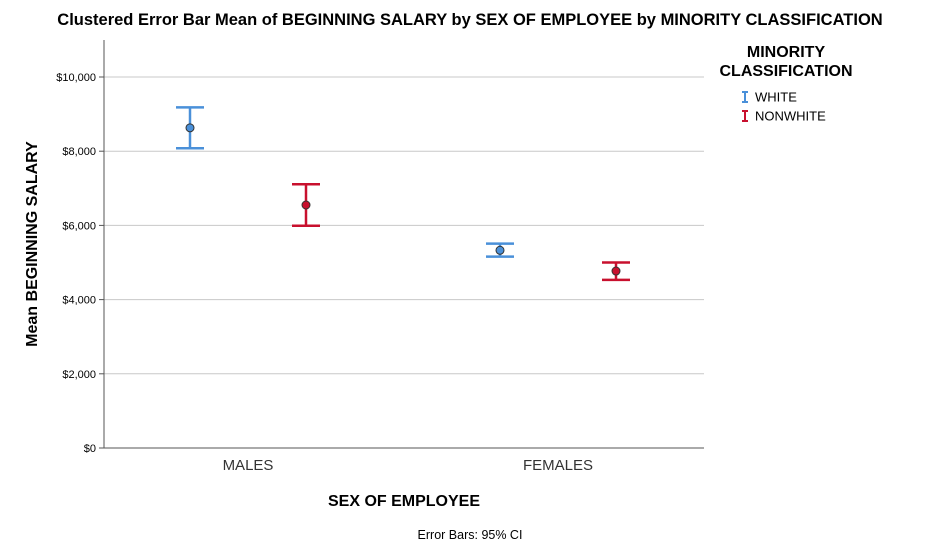 This screenshot has height=554, width=939. I want to click on legend-items: WHITE NONWHITE, so click(784, 107).